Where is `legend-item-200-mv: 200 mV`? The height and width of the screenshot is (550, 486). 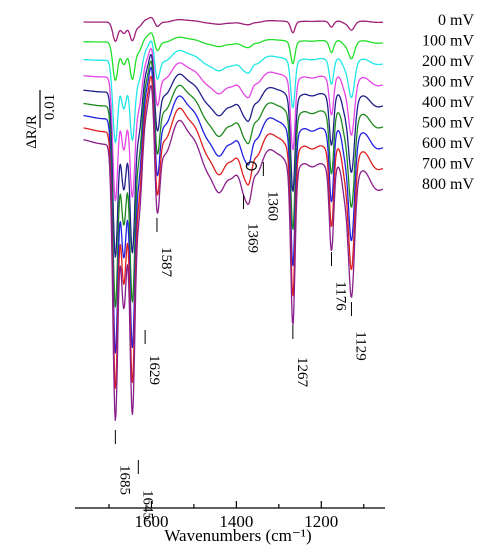
legend-item-200-mv: 200 mV is located at coordinates (448, 61).